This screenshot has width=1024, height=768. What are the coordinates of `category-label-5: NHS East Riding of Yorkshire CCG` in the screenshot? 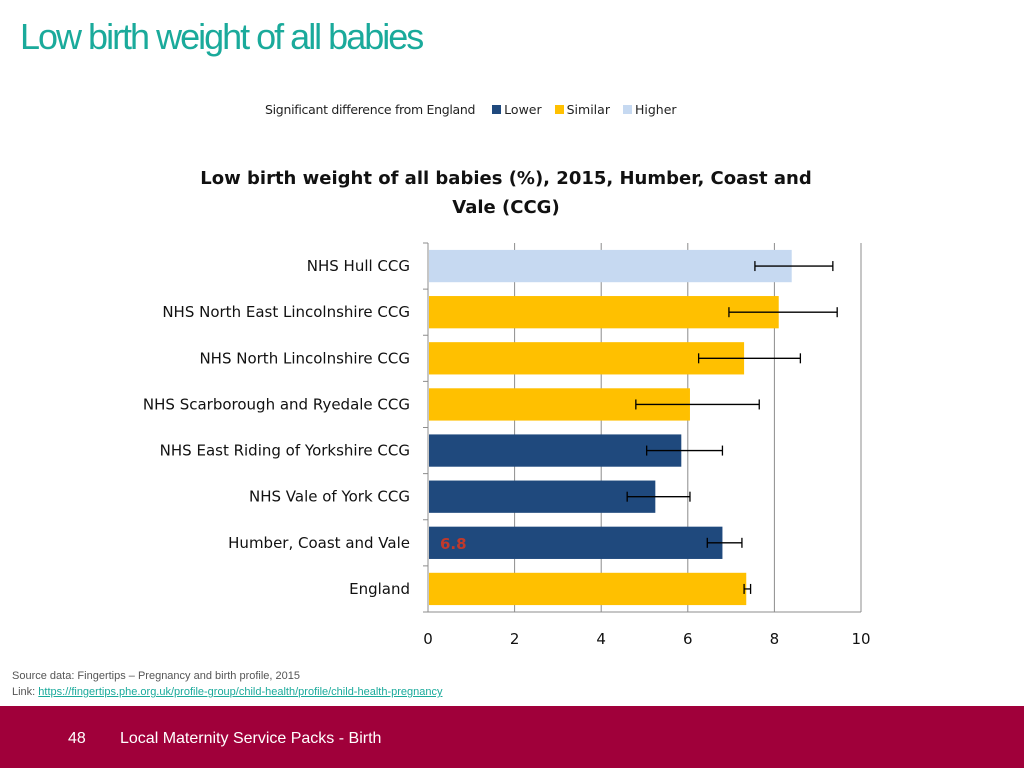 It's located at (285, 451).